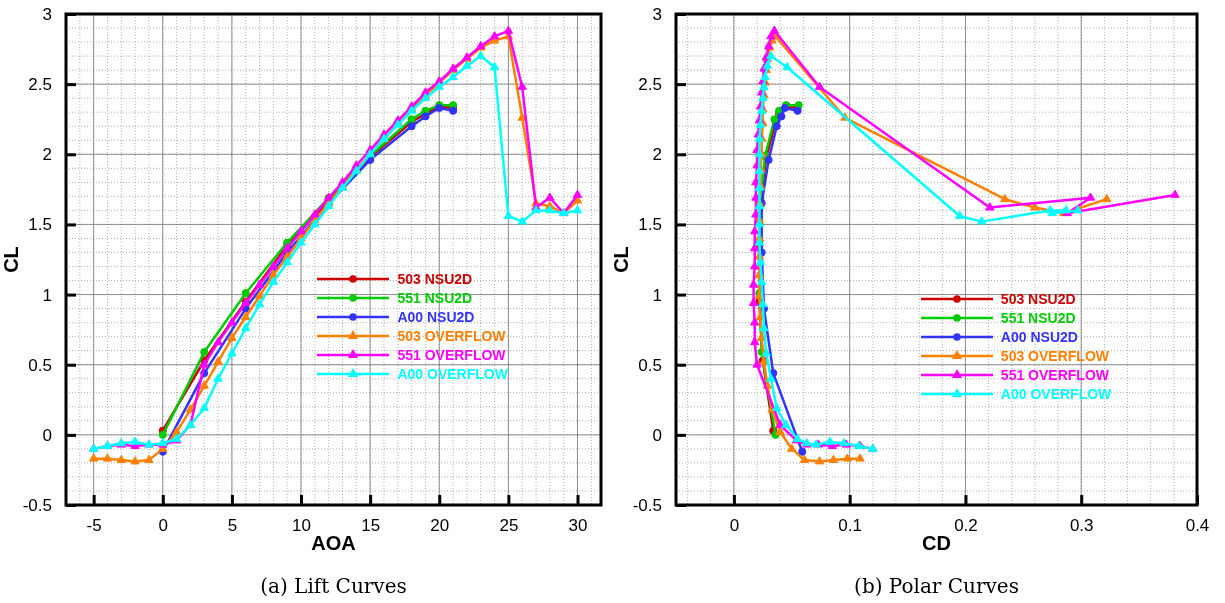 Image resolution: width=1225 pixels, height=603 pixels. What do you see at coordinates (333, 543) in the screenshot?
I see `x-axis-title: AOA` at bounding box center [333, 543].